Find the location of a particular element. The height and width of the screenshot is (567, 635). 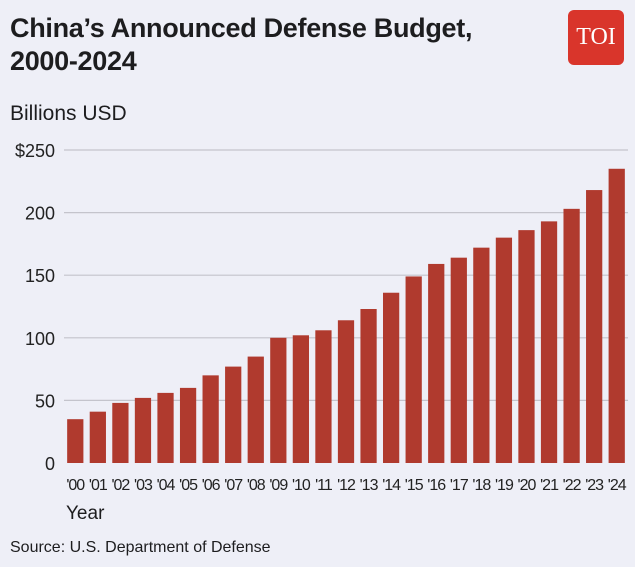

x-tick-label: '17 is located at coordinates (459, 485).